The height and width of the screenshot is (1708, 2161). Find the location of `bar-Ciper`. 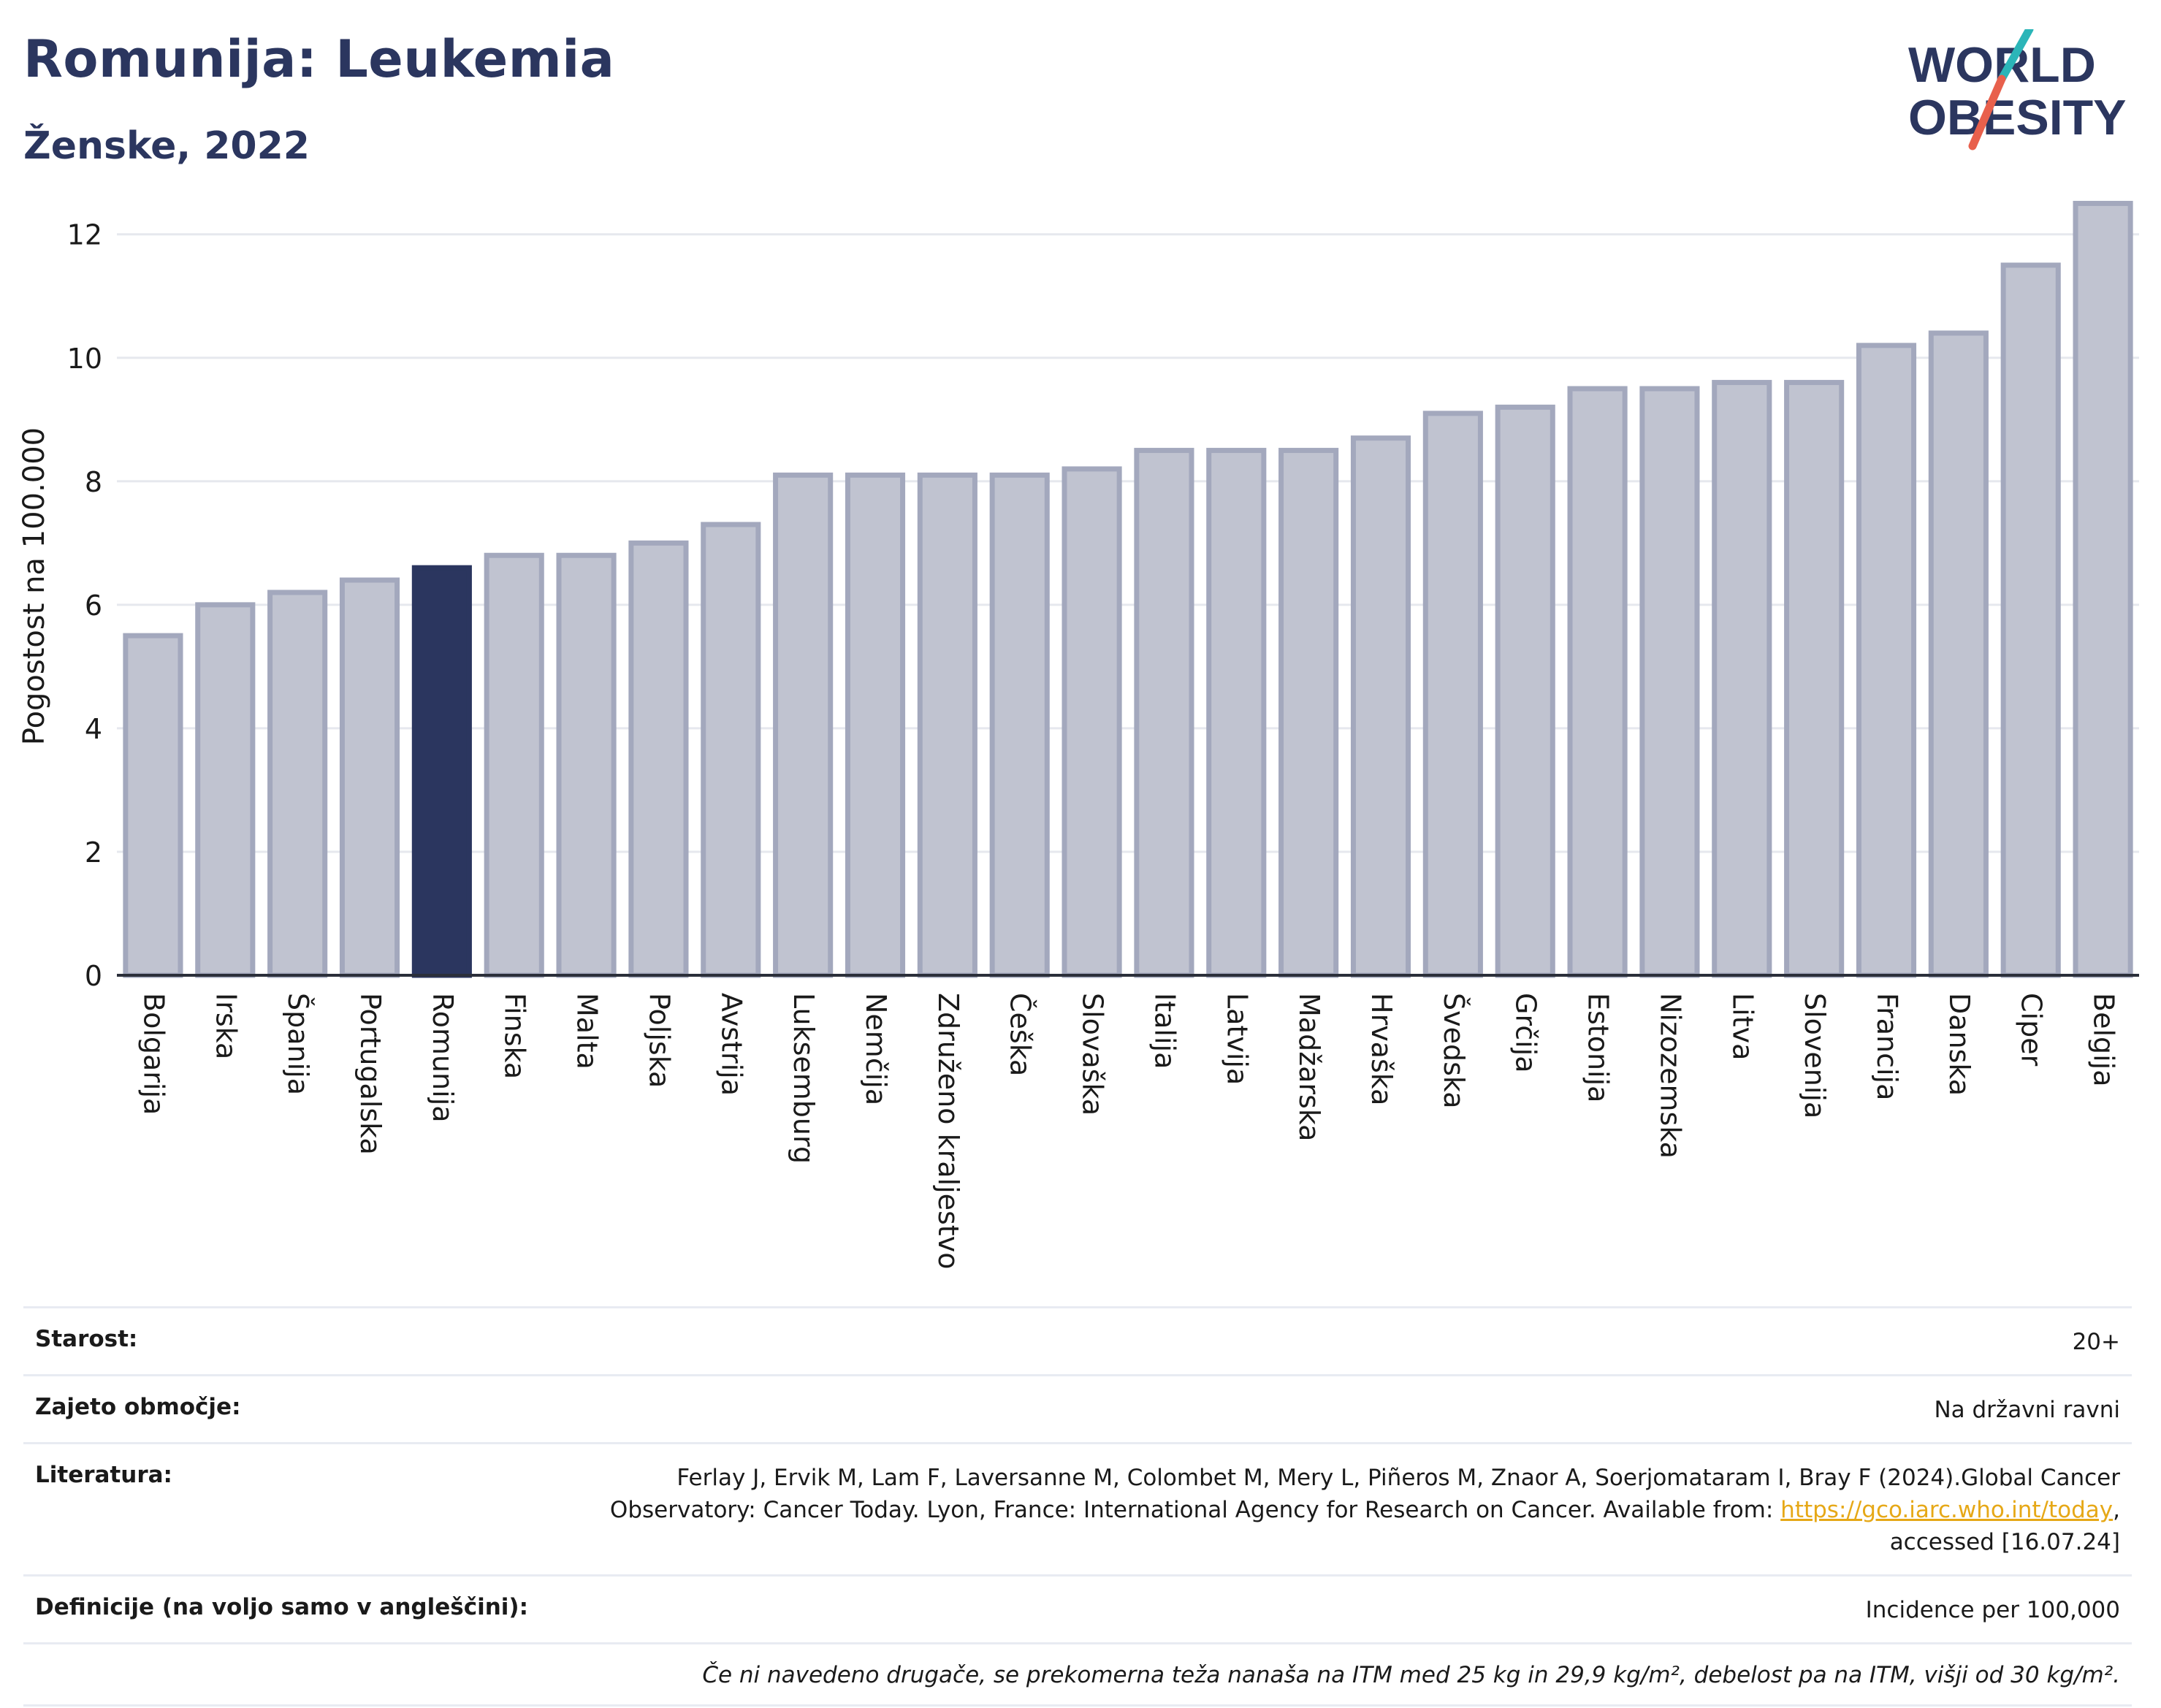

bar-Ciper is located at coordinates (2031, 620).